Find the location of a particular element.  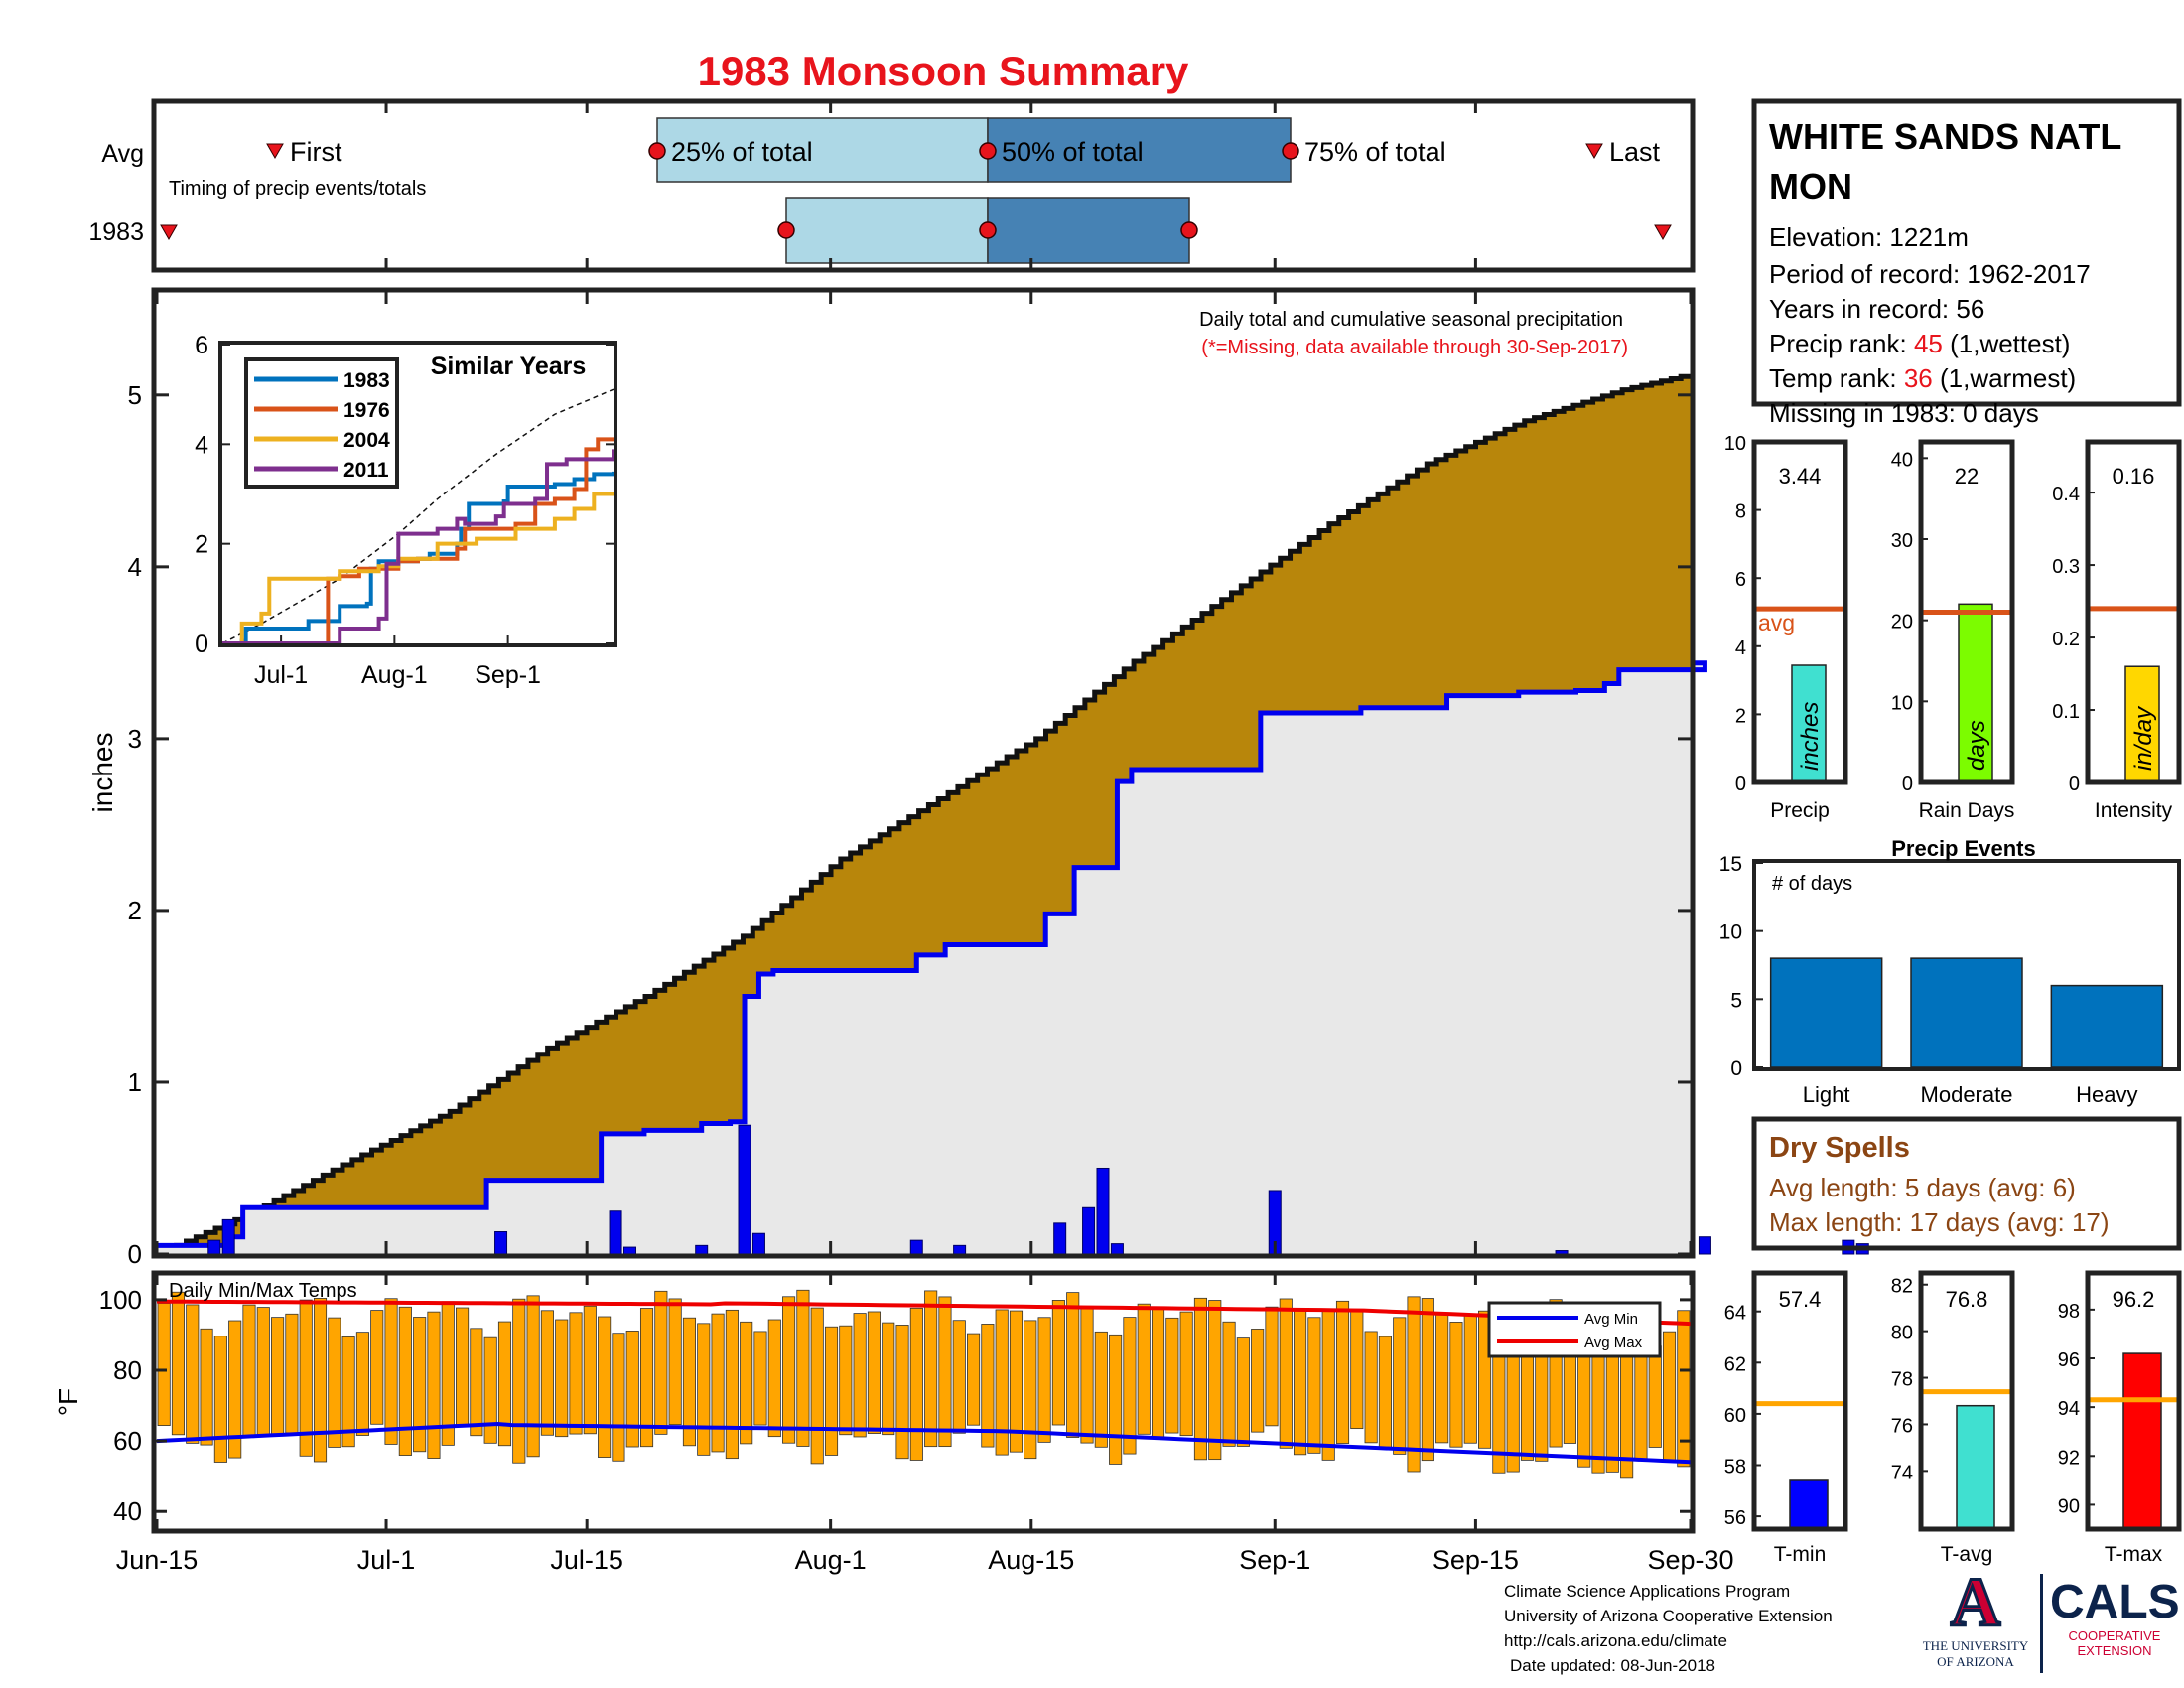

event-category-label: Moderate is located at coordinates (1967, 1094).